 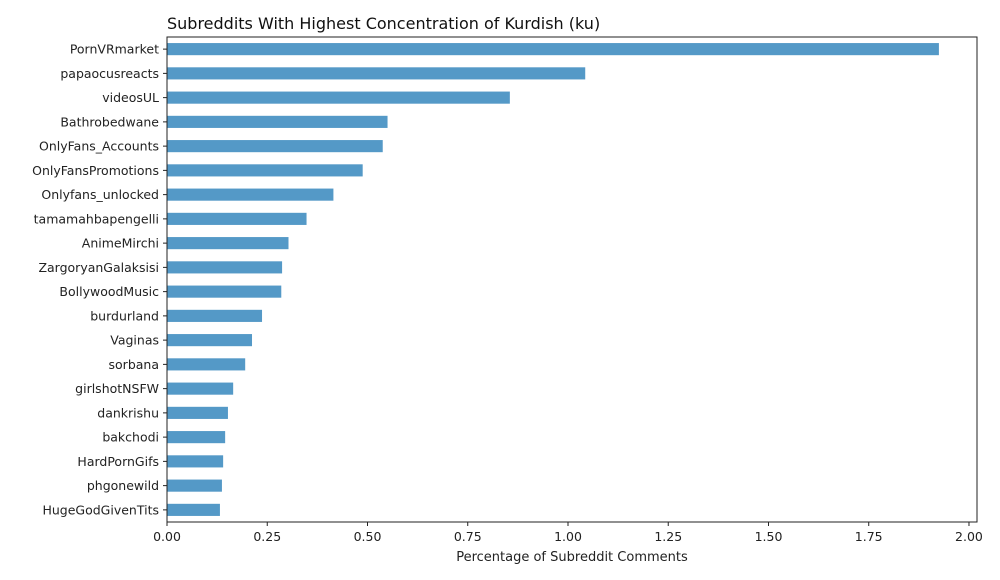 What do you see at coordinates (98, 267) in the screenshot?
I see `y-tick-label: ZargoryanGalaksisi` at bounding box center [98, 267].